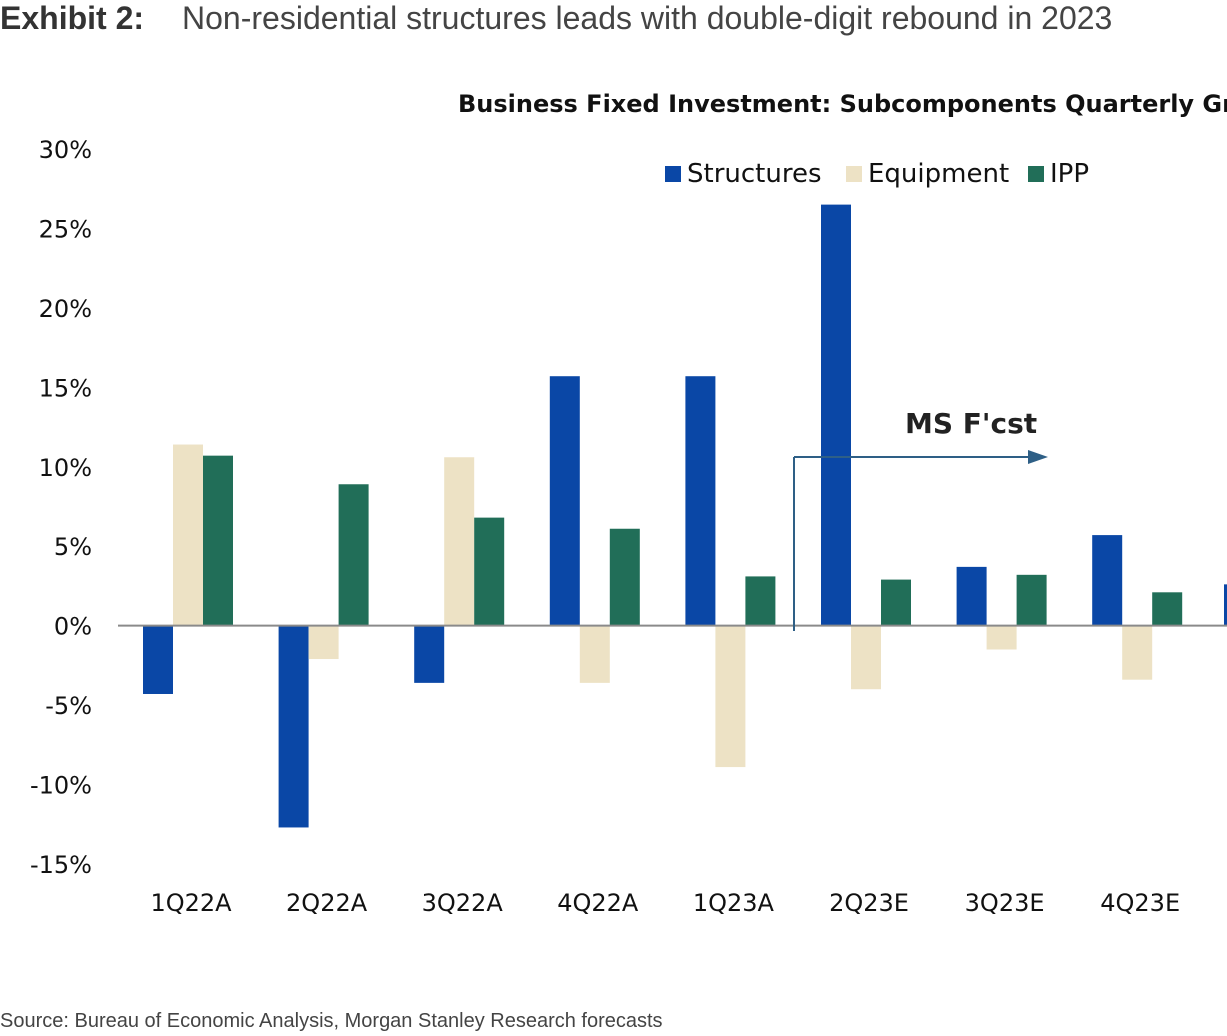  What do you see at coordinates (61, 865) in the screenshot?
I see `y-tick-label: -15%` at bounding box center [61, 865].